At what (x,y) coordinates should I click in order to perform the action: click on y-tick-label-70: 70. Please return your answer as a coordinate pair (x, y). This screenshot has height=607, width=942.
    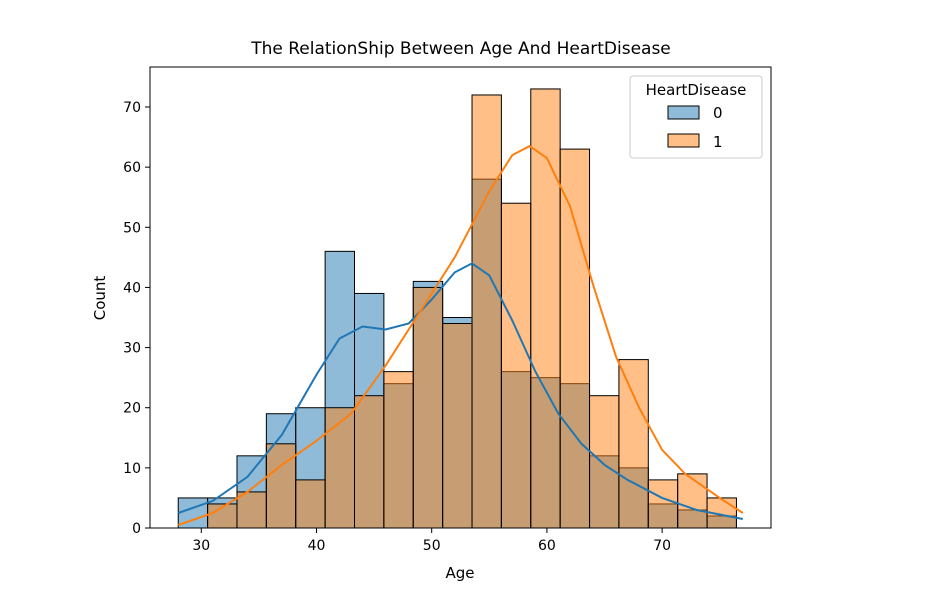
    Looking at the image, I should click on (132, 108).